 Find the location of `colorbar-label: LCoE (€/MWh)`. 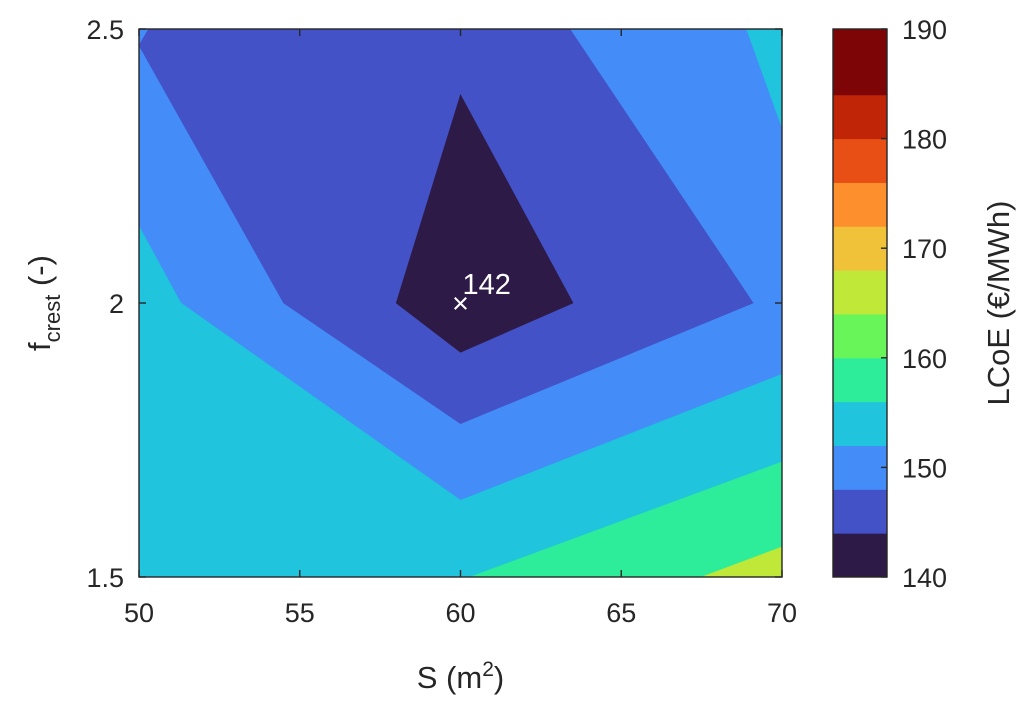

colorbar-label: LCoE (€/MWh) is located at coordinates (998, 303).